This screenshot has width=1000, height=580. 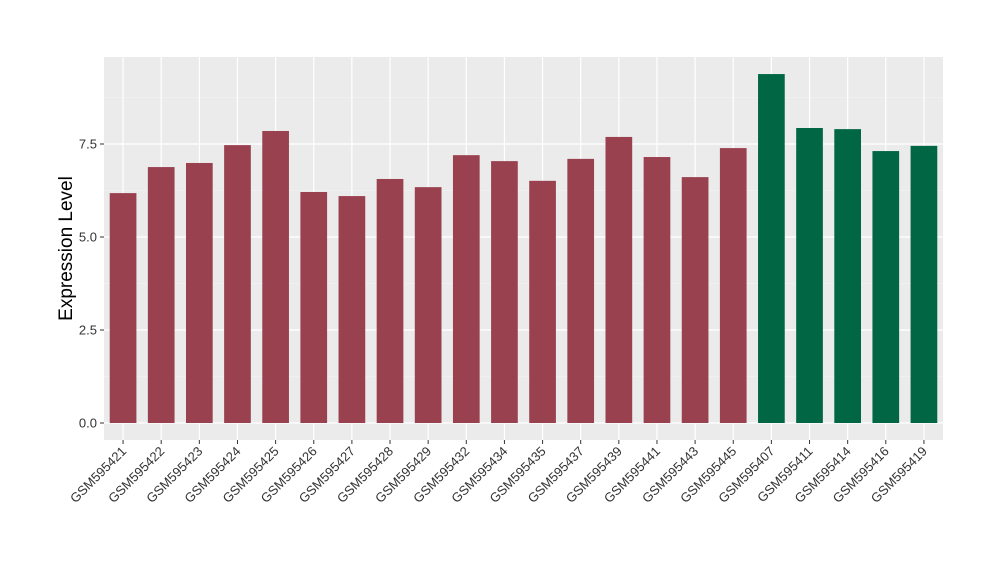 I want to click on y-tick-label: 5.0, so click(x=88, y=237).